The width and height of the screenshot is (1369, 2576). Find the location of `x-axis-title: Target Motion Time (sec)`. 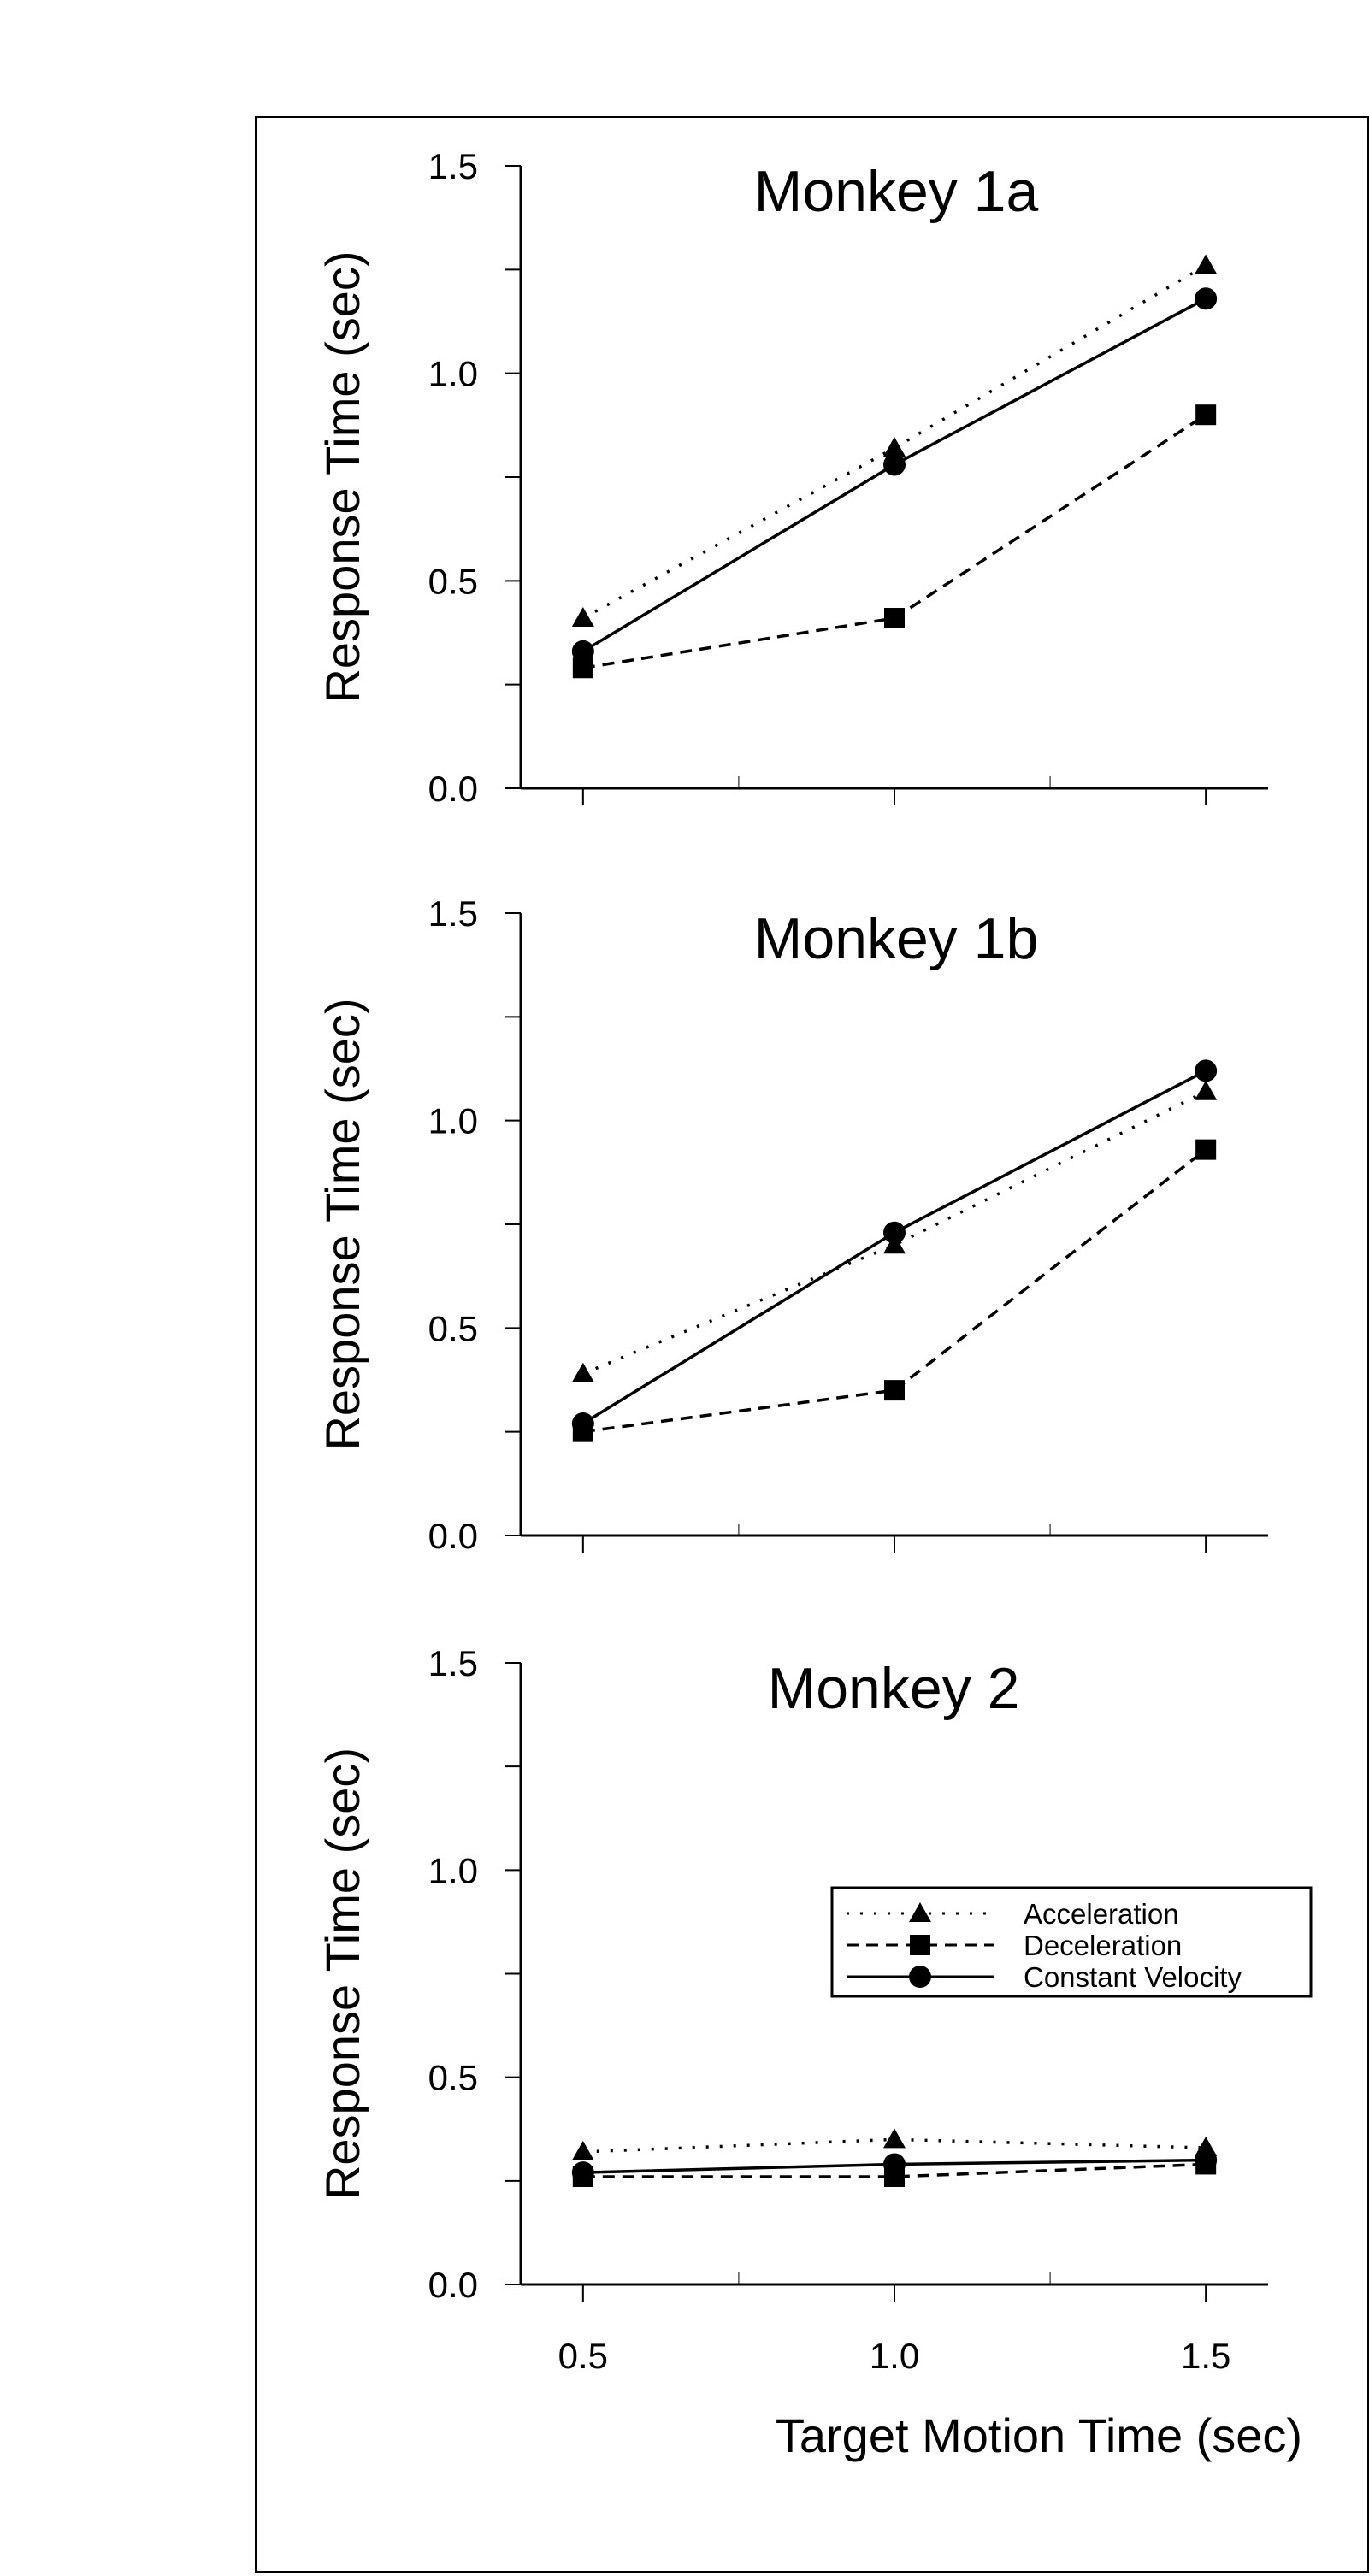

x-axis-title: Target Motion Time (sec) is located at coordinates (1039, 2435).